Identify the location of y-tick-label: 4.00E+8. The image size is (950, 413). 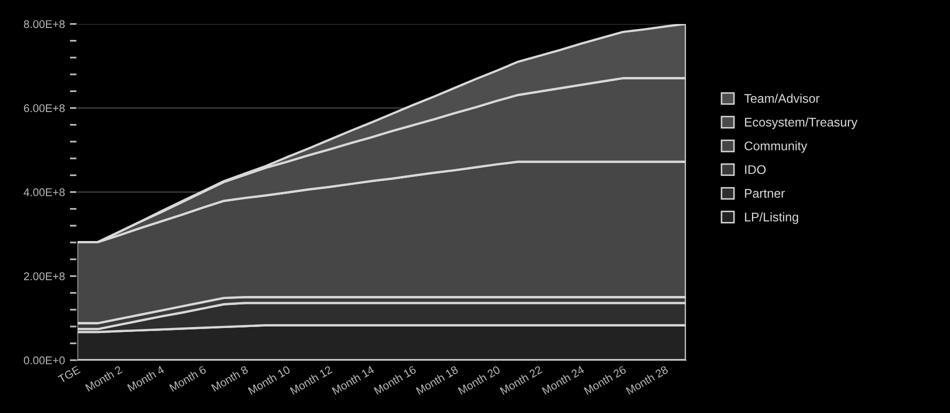
(44, 192).